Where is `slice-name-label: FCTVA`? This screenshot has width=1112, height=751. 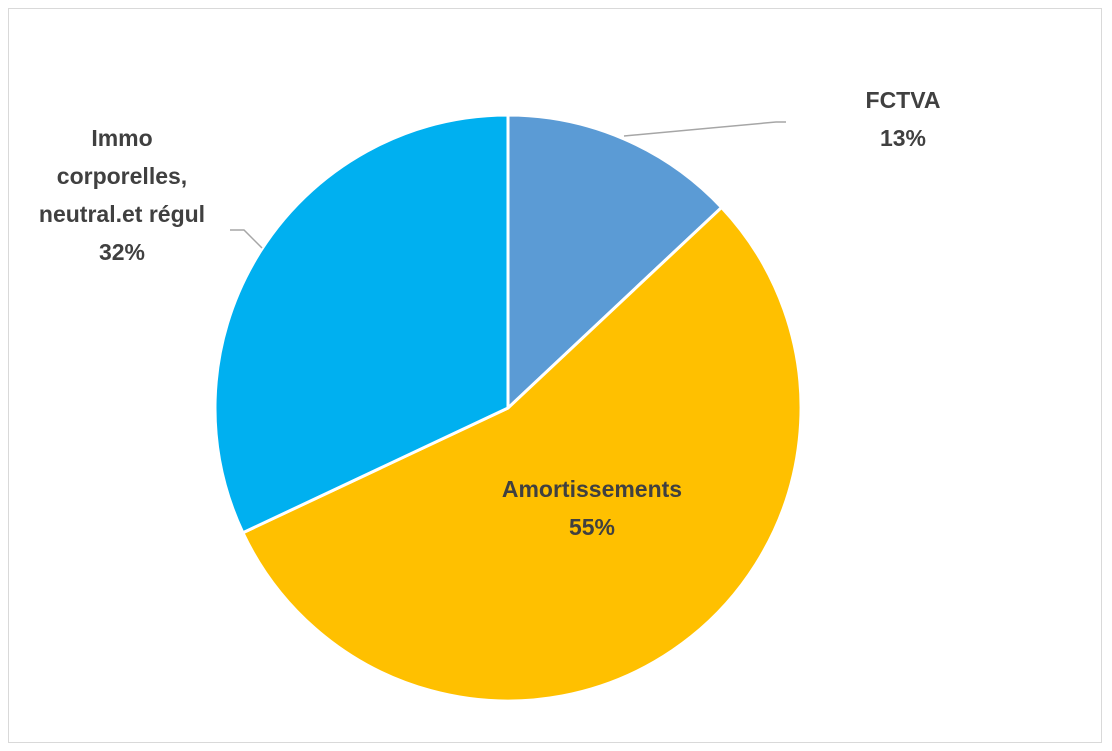
slice-name-label: FCTVA is located at coordinates (903, 100).